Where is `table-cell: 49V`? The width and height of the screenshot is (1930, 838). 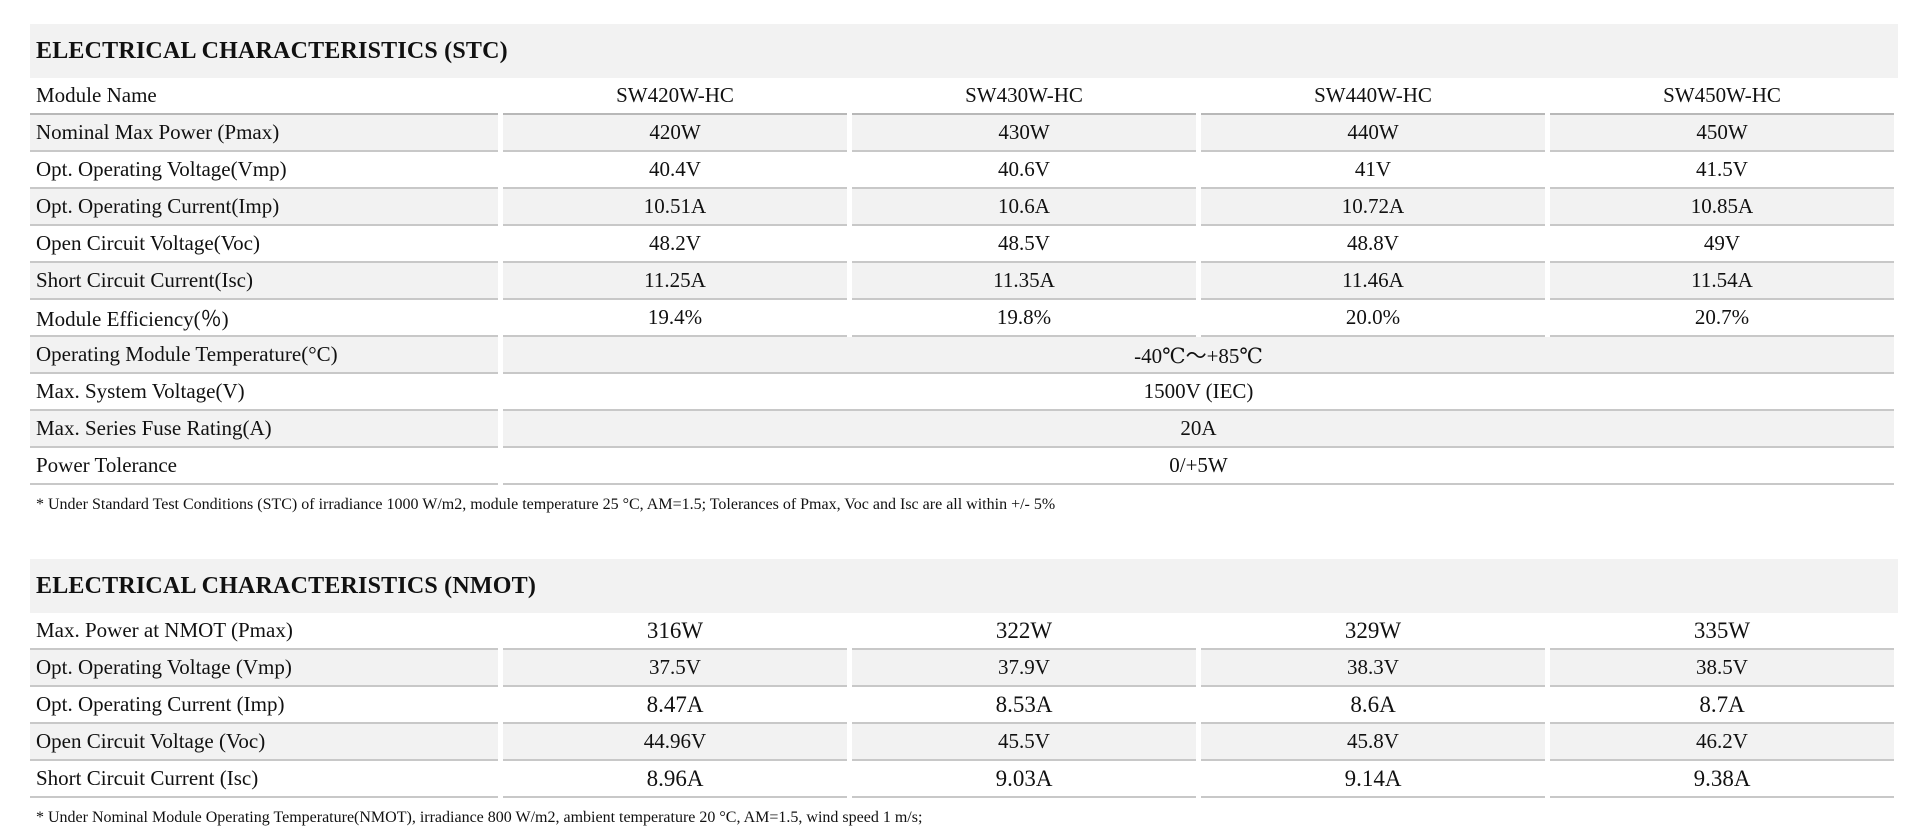
table-cell: 49V is located at coordinates (1722, 244).